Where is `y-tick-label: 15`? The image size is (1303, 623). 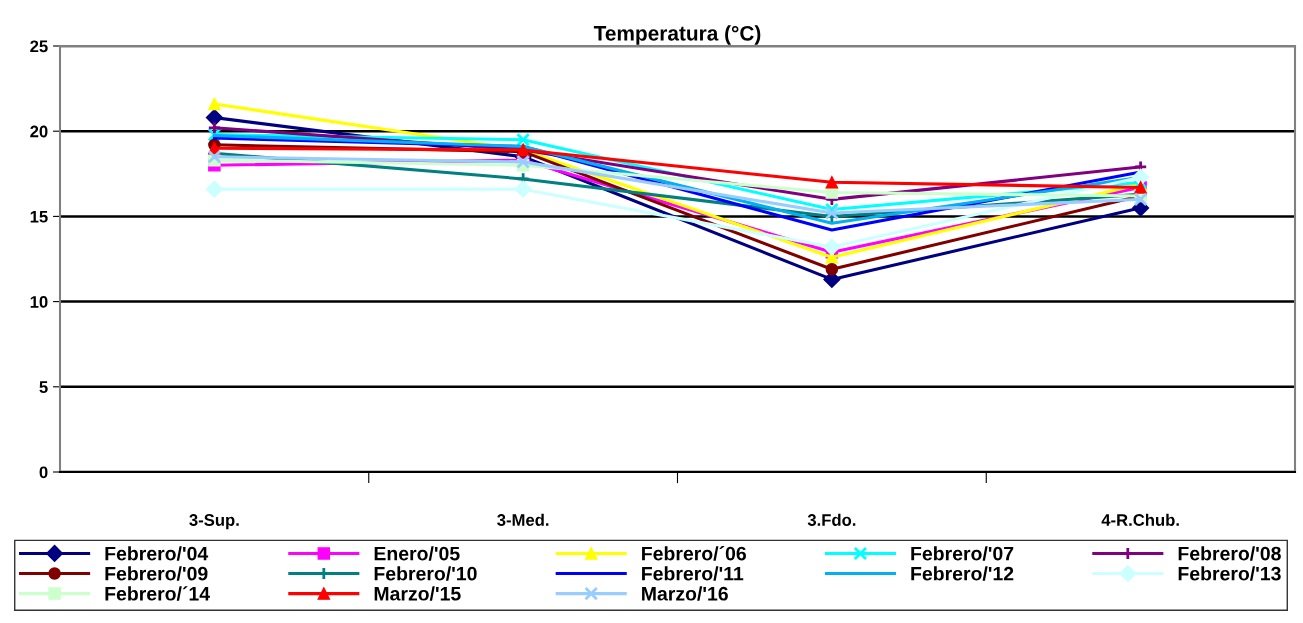
y-tick-label: 15 is located at coordinates (39, 216).